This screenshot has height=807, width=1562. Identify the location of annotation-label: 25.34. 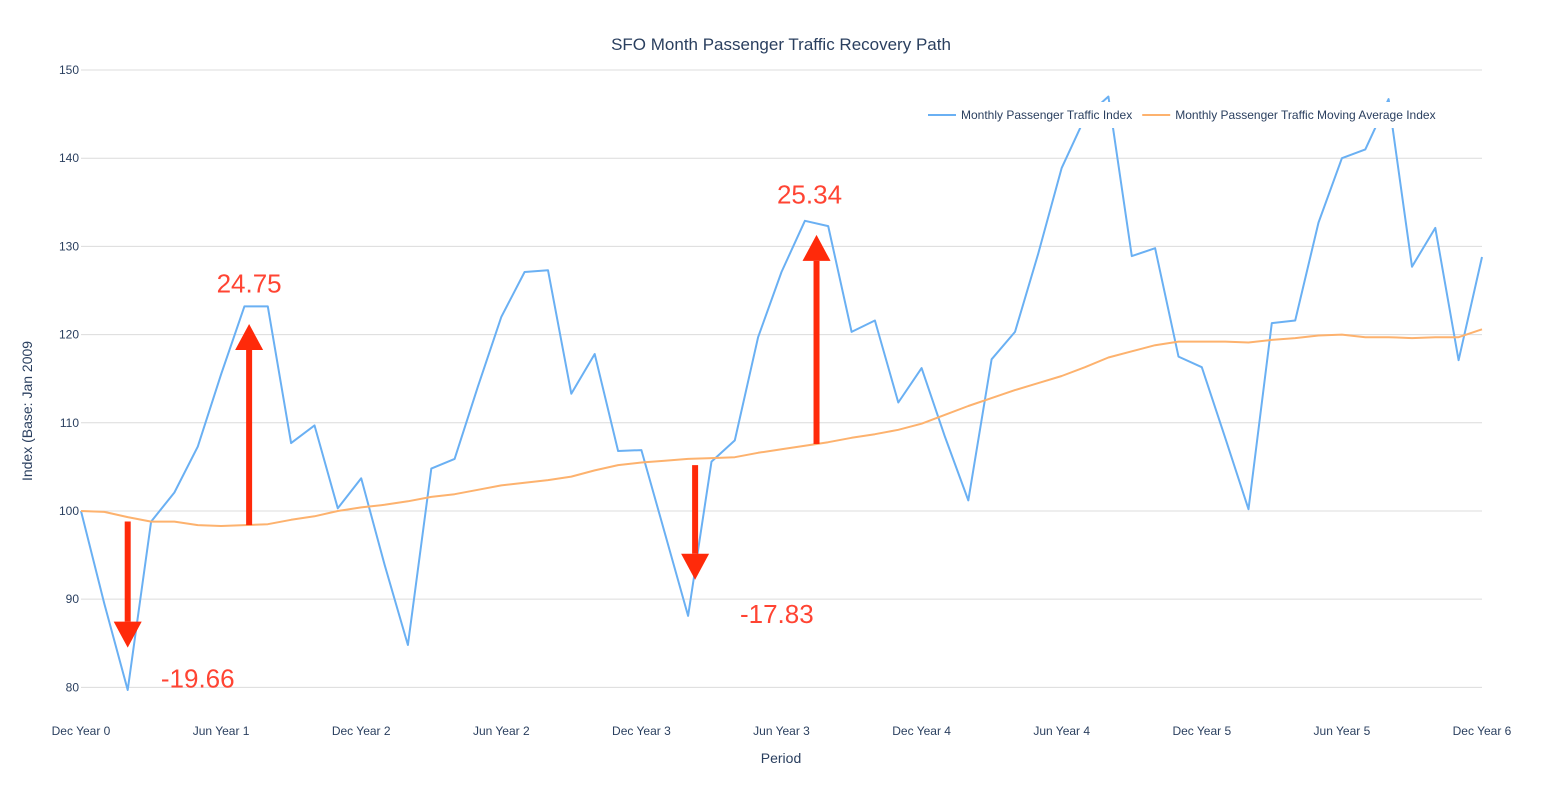
(809, 194).